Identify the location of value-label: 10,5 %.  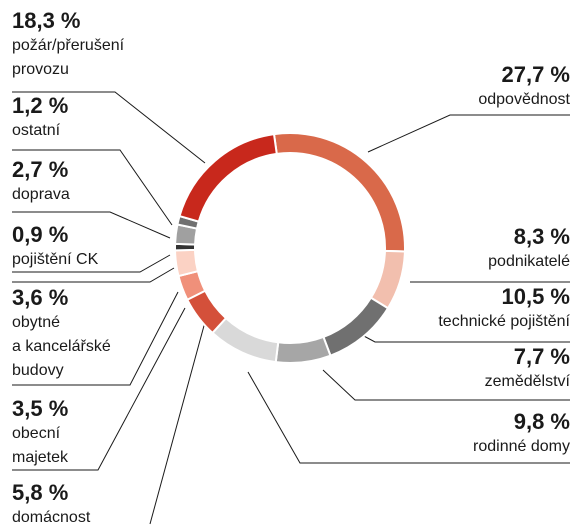
(536, 296).